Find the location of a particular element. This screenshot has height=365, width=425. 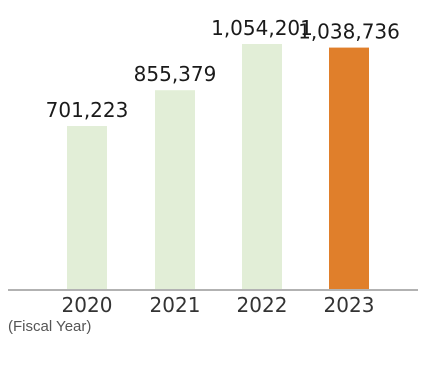

value-label-2022: 1,054,201 is located at coordinates (262, 28).